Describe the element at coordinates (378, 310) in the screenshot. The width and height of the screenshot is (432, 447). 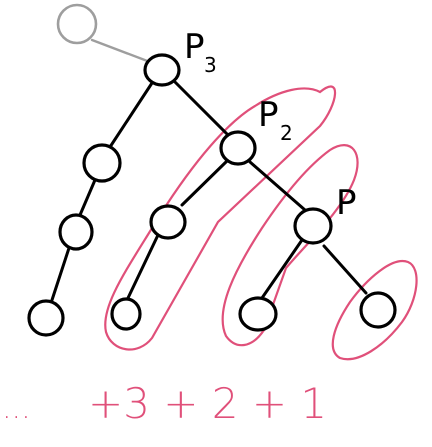
I see `node-right-leaf` at that location.